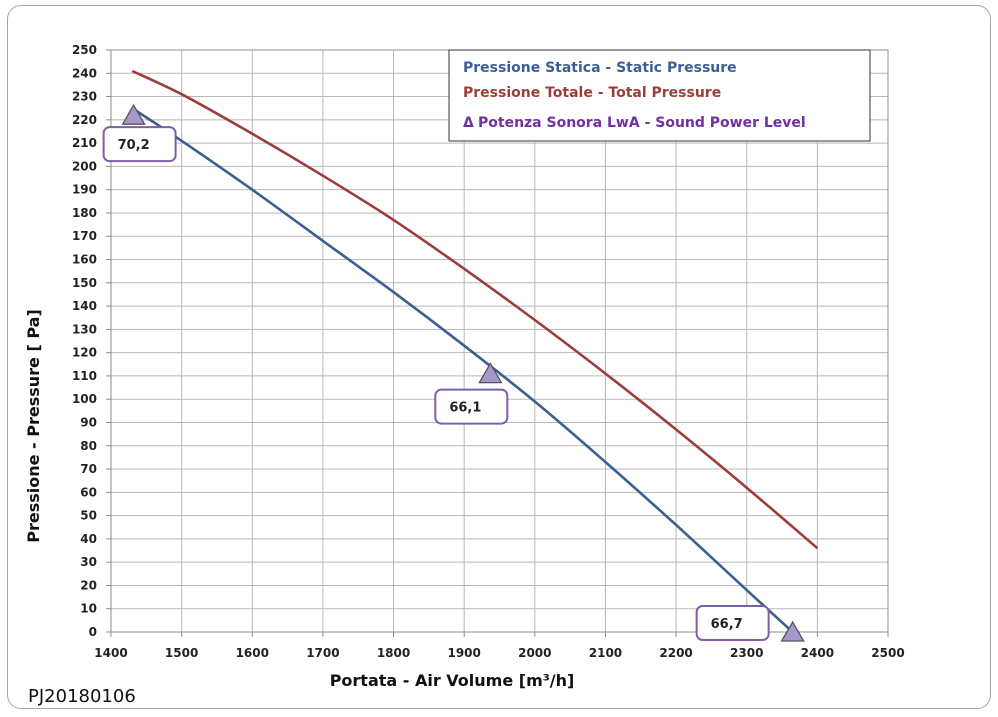  I want to click on legend-entry-sound-power-symbol: Δ, so click(468, 123).